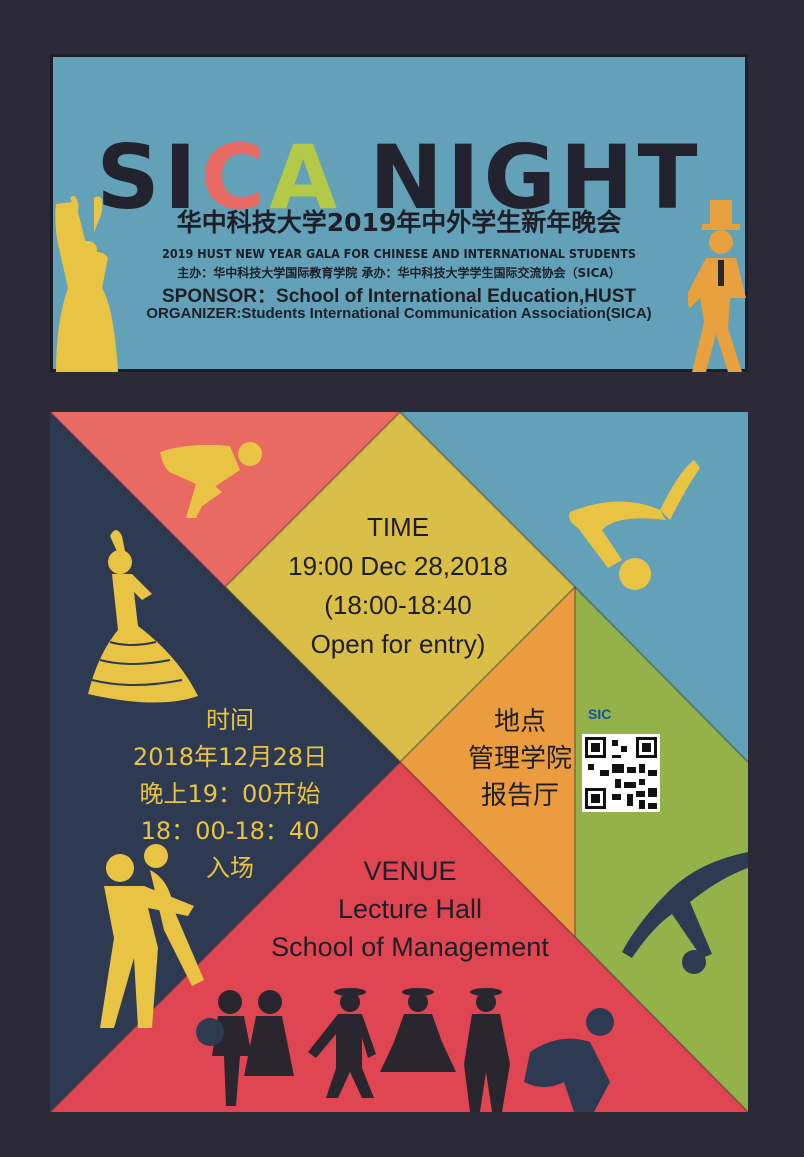  Describe the element at coordinates (685, 913) in the screenshot. I see `kneeling-dancer-icon` at that location.